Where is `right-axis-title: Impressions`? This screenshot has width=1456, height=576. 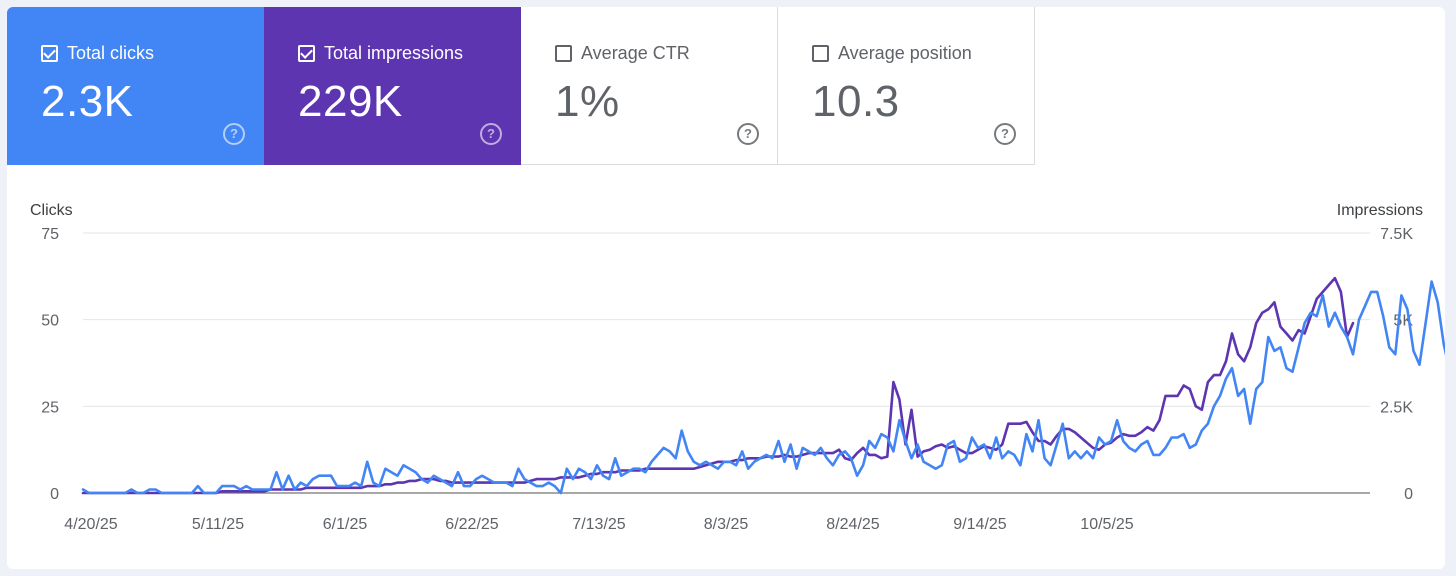
right-axis-title: Impressions is located at coordinates (1380, 210).